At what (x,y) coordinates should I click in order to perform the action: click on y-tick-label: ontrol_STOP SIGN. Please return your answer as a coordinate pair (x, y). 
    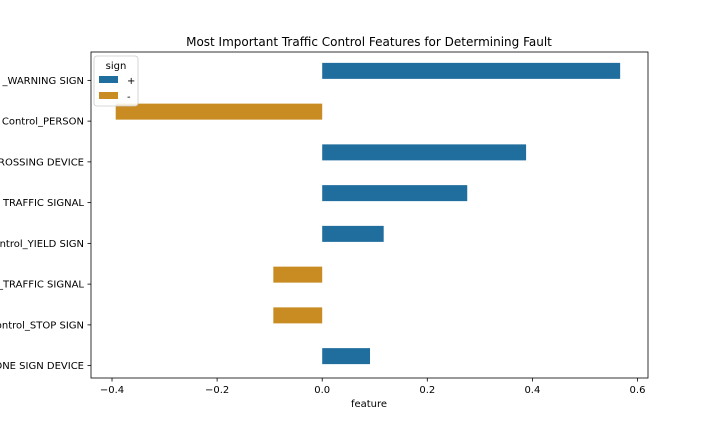
    Looking at the image, I should click on (42, 325).